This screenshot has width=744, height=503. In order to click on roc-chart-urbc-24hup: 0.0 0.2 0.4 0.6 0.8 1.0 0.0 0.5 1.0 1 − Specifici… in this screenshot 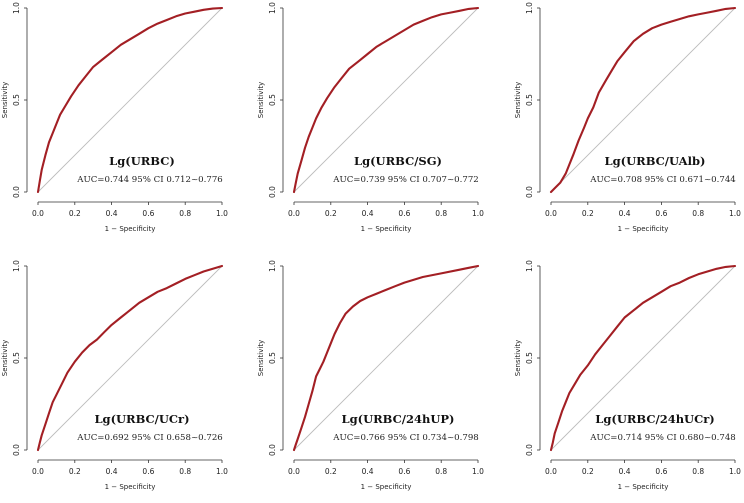, I will do `click(370, 375)`.